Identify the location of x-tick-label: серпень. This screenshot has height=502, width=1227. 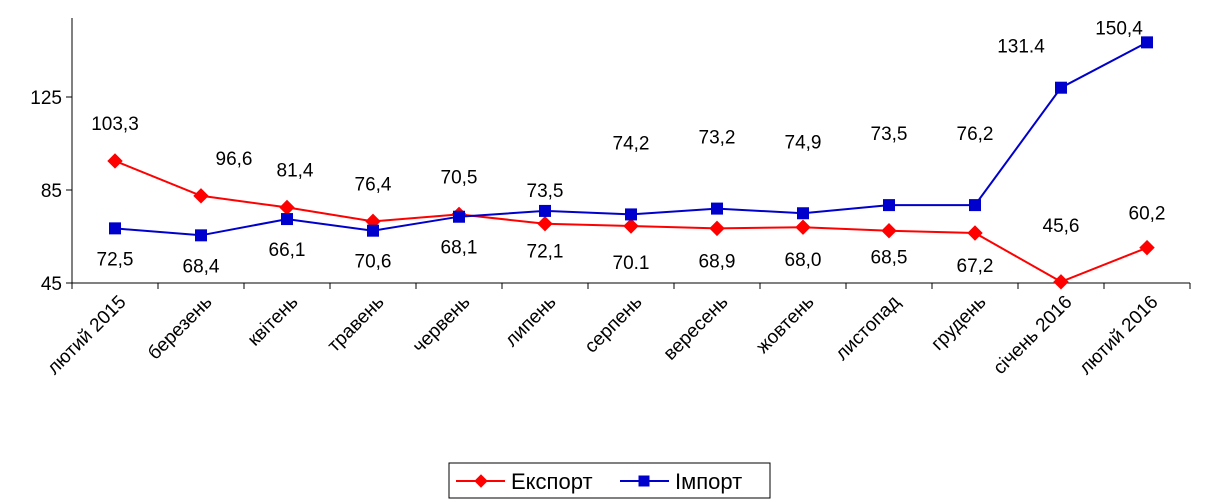
(614, 325).